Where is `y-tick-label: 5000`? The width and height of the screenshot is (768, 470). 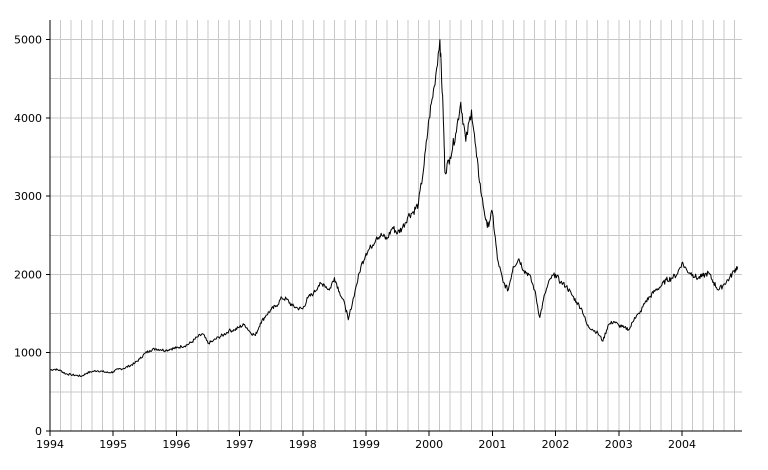 y-tick-label: 5000 is located at coordinates (28, 40).